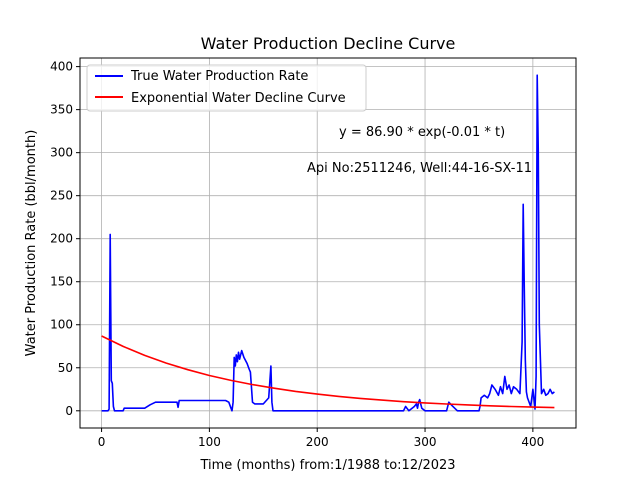 This screenshot has height=480, width=640. I want to click on x-tick-label: 0, so click(102, 442).